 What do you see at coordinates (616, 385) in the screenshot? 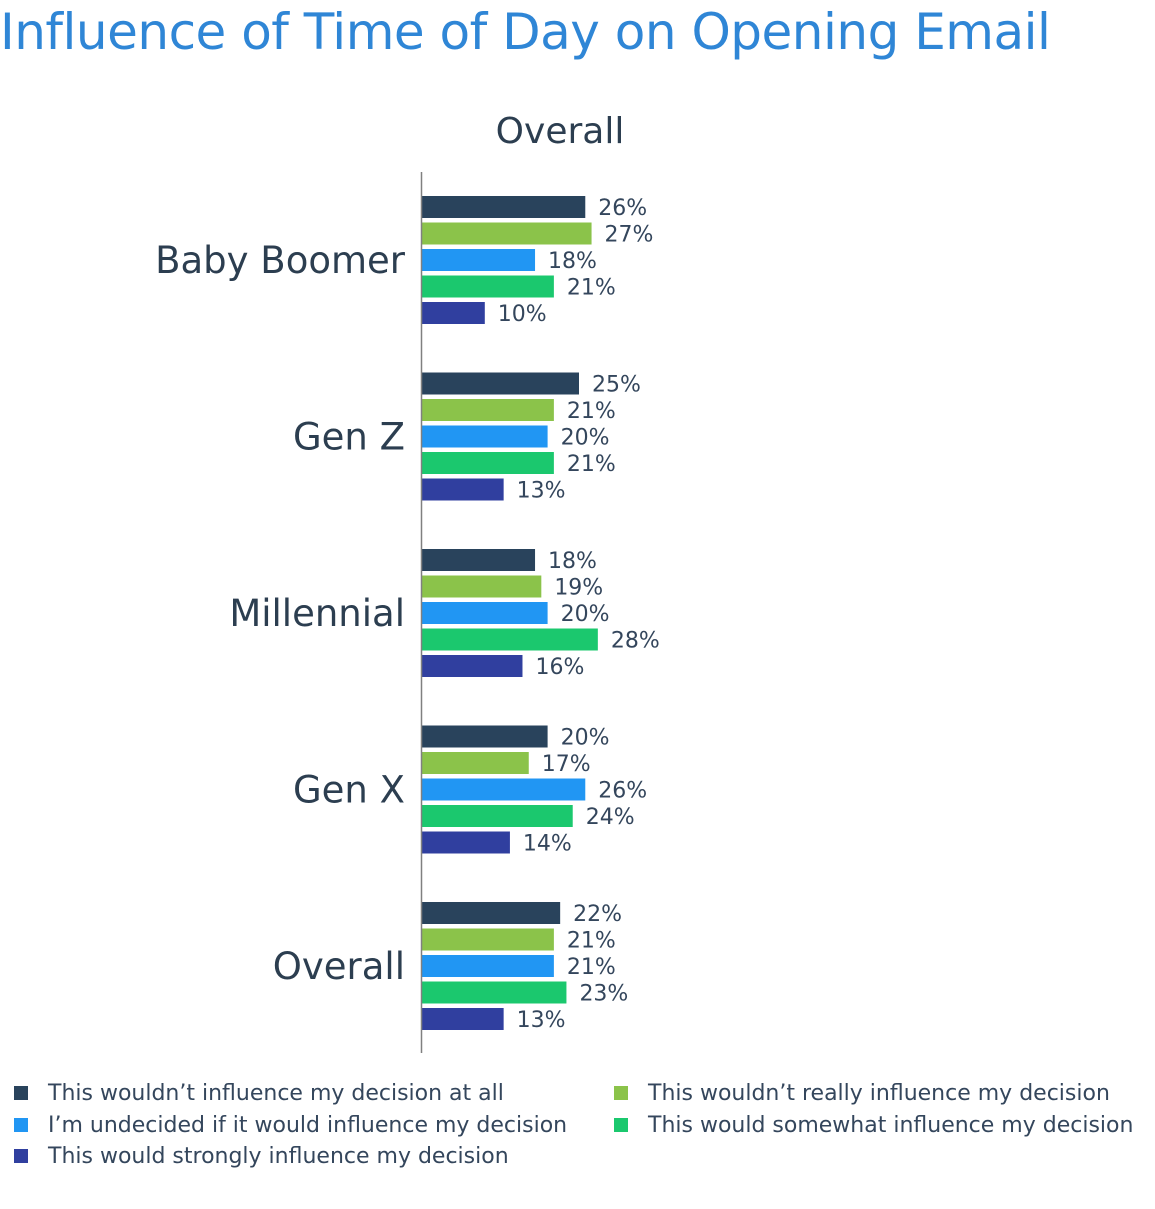
I see `data-label: 25%` at bounding box center [616, 385].